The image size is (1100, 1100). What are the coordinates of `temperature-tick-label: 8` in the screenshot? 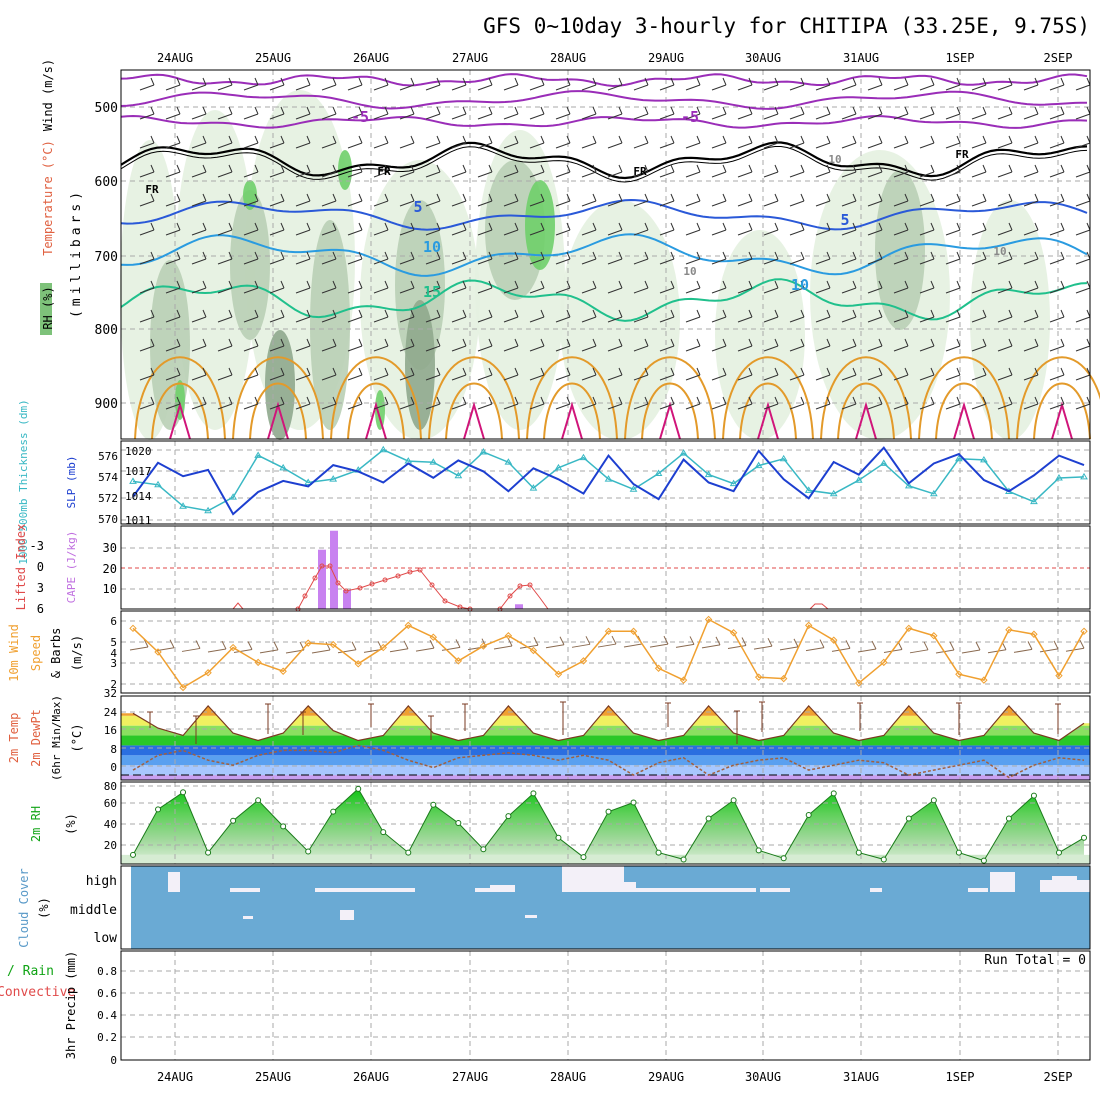 It's located at (113, 749).